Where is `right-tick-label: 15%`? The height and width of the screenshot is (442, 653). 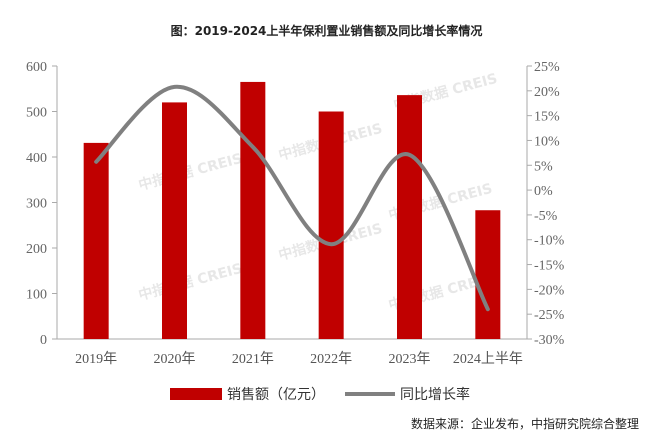 right-tick-label: 15% is located at coordinates (547, 117).